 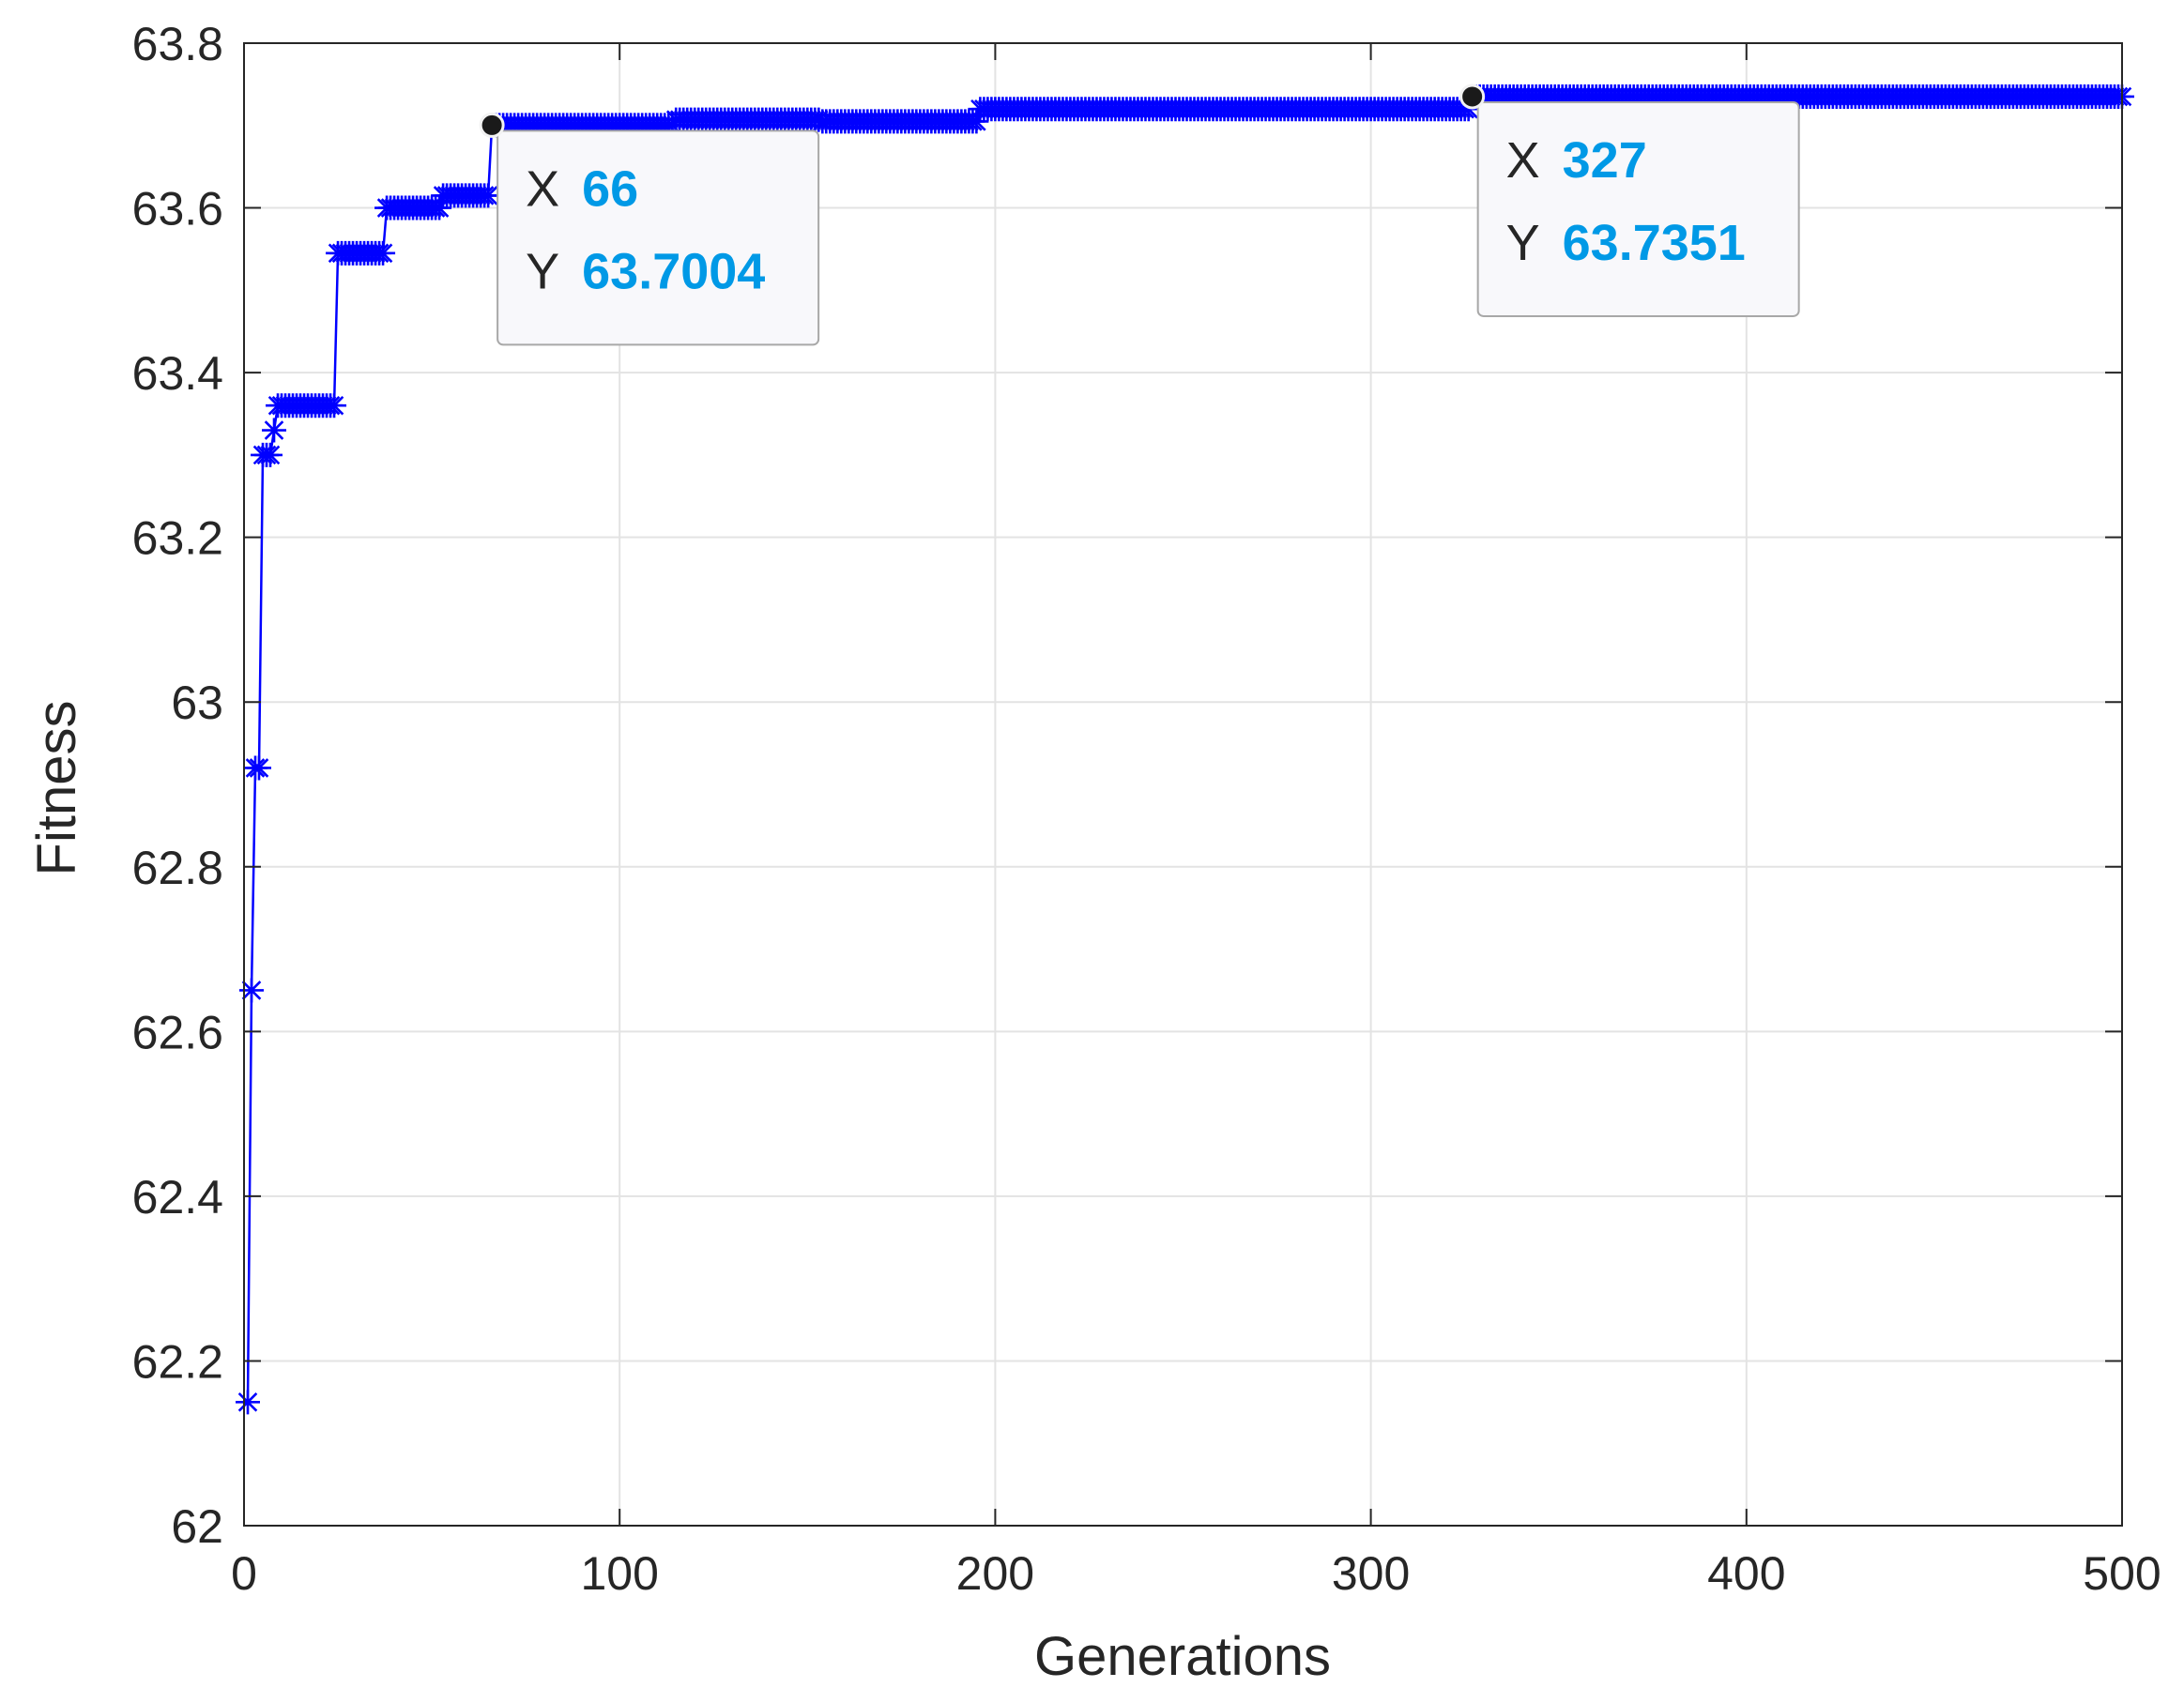 I want to click on y-tick-label: 62.4, so click(x=177, y=1197).